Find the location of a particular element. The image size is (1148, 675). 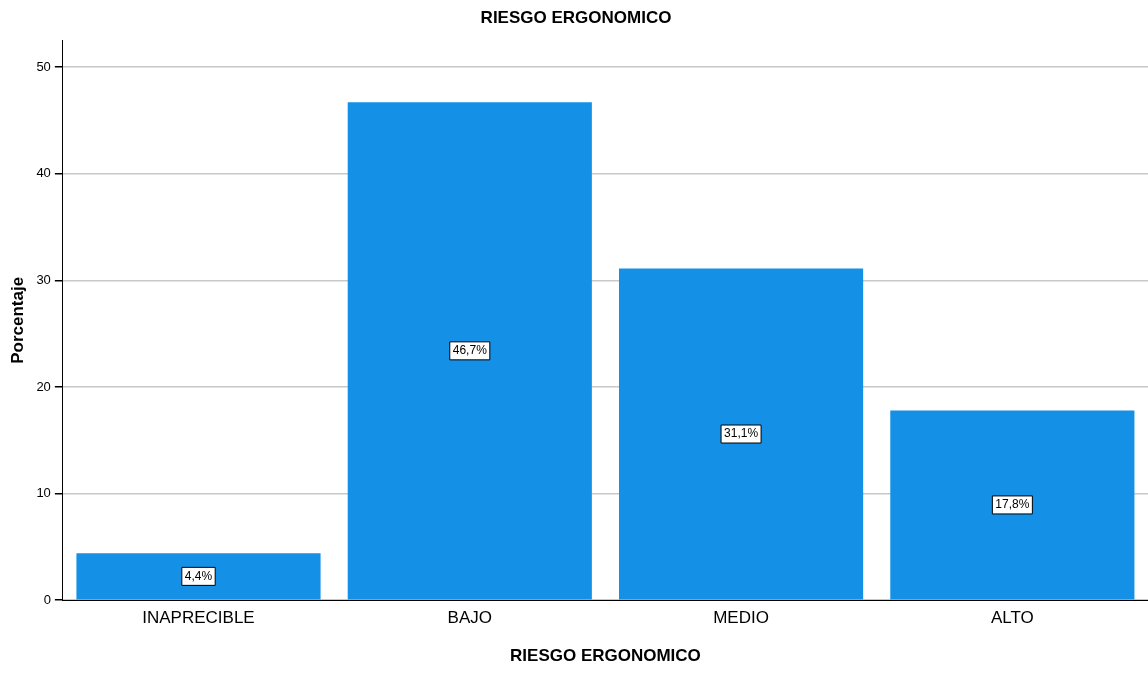

x-tick-label: MEDIO is located at coordinates (741, 618).